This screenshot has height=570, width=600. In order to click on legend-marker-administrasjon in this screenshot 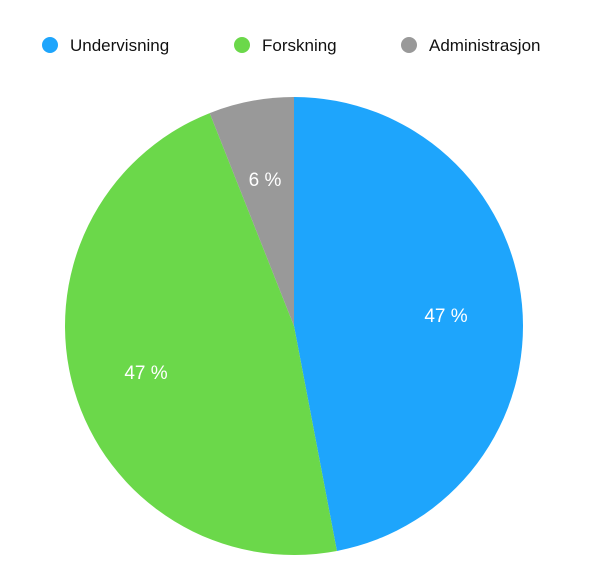, I will do `click(409, 45)`.